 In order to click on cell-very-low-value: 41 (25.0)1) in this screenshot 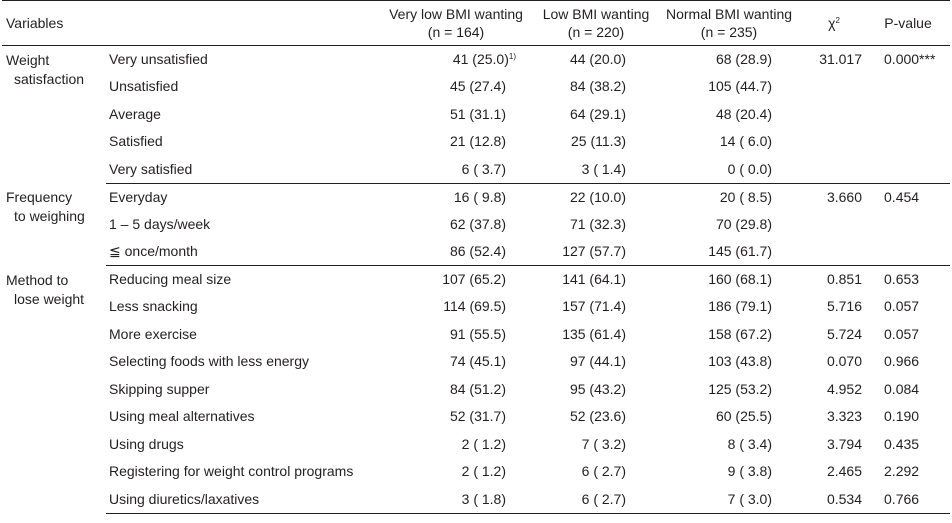, I will do `click(484, 59)`.